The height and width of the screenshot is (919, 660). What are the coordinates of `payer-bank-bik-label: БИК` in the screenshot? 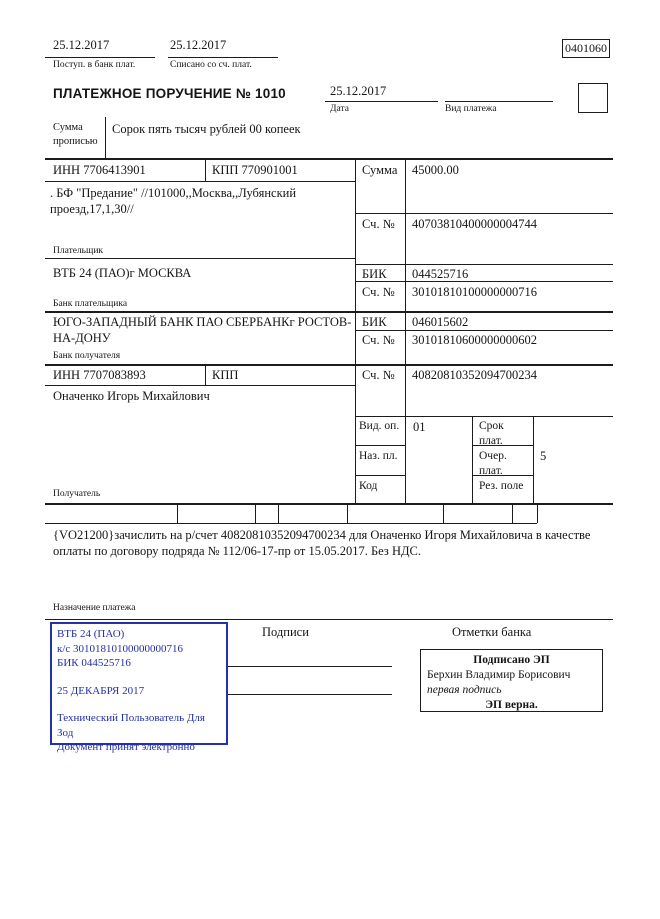 It's located at (374, 274).